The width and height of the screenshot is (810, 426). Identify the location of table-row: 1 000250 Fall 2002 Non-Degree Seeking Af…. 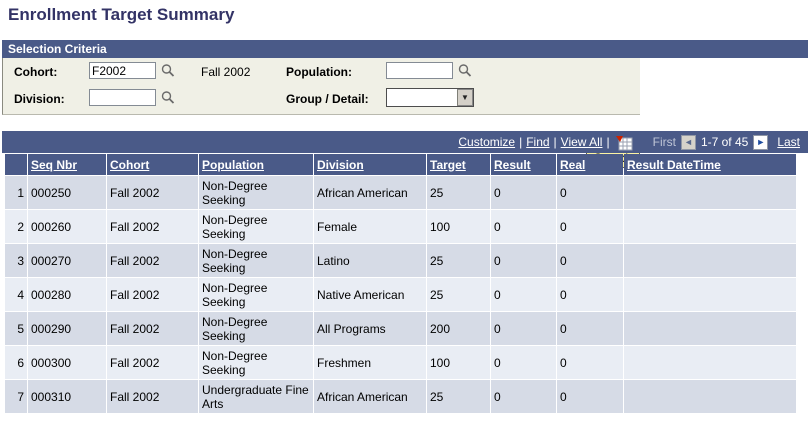
(400, 192).